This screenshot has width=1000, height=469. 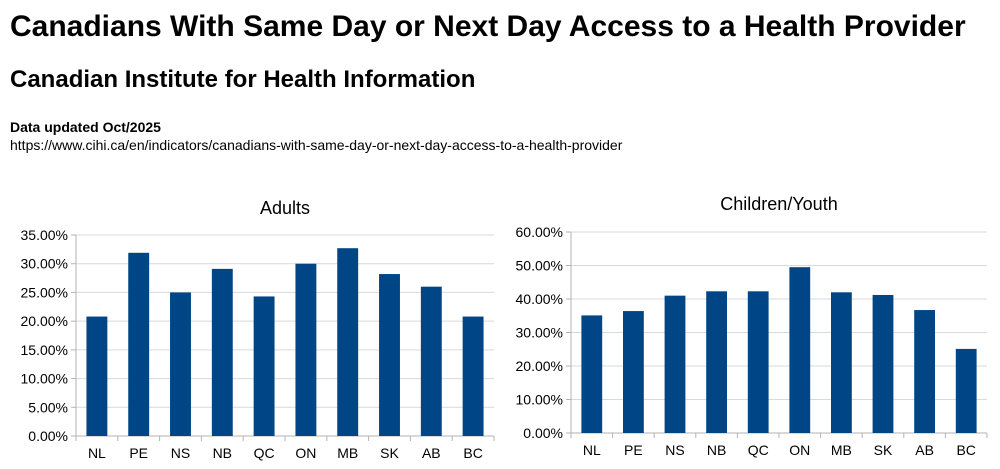 What do you see at coordinates (222, 453) in the screenshot?
I see `adults-x-tick-label: NB` at bounding box center [222, 453].